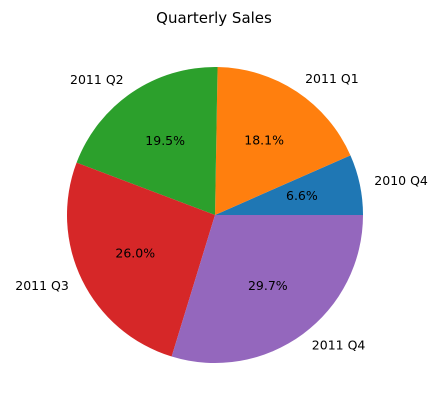  Describe the element at coordinates (401, 180) in the screenshot. I see `slice-label-2010-q4: 2010 Q4` at that location.